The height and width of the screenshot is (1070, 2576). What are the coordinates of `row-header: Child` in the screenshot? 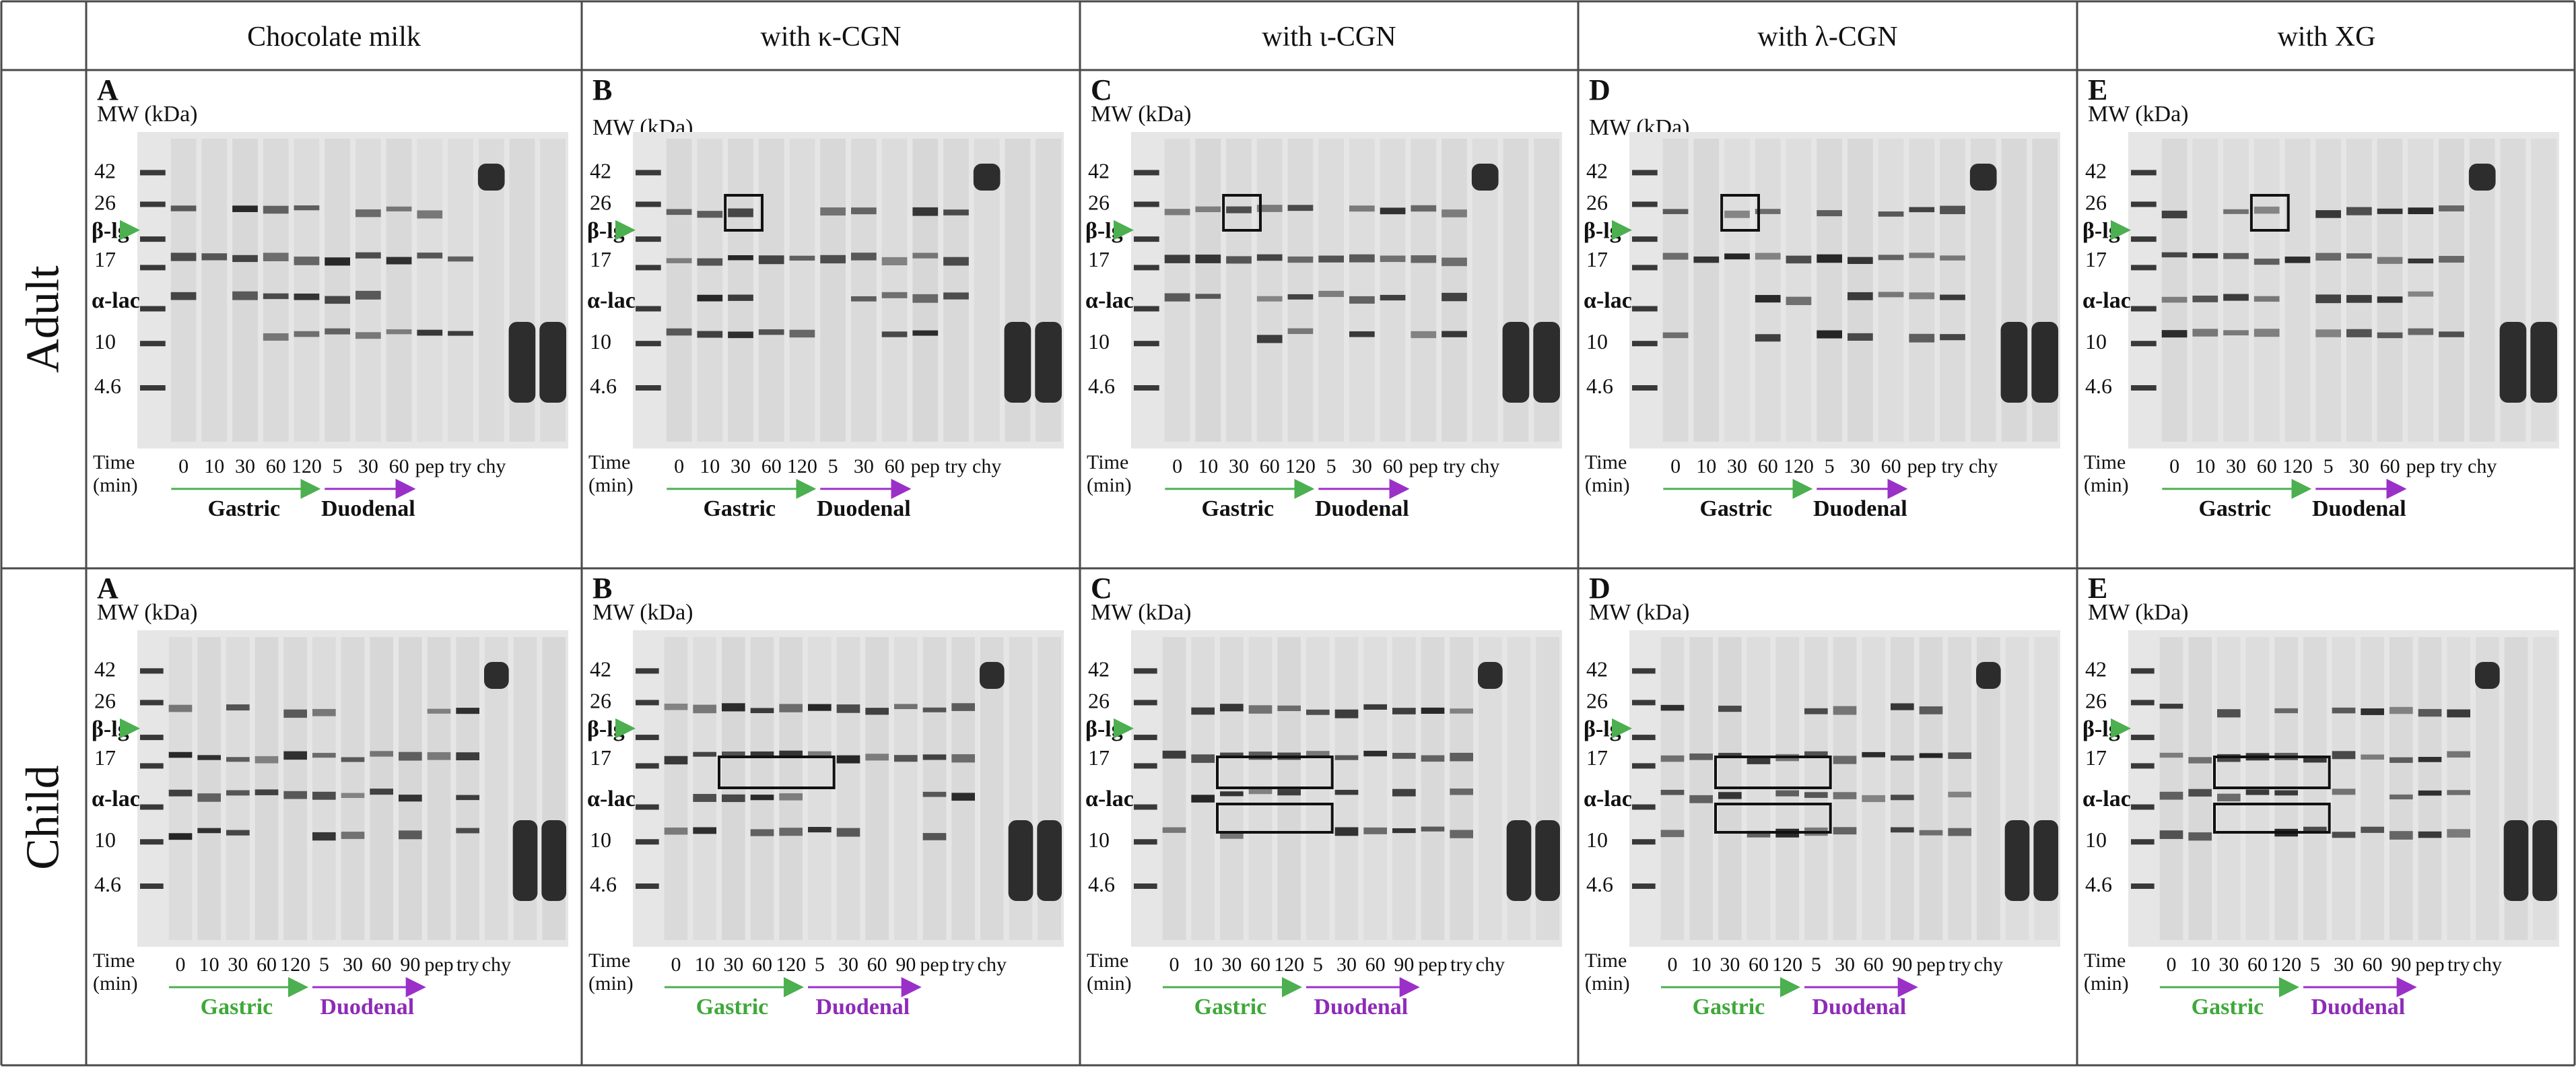 It's located at (43, 817).